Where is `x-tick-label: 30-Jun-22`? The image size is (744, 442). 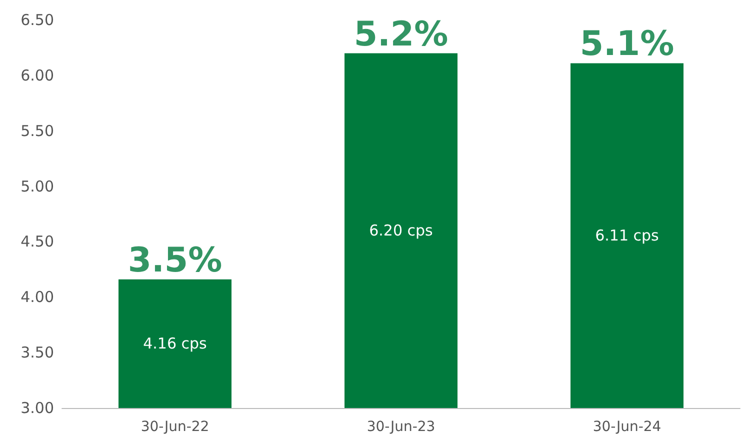
x-tick-label: 30-Jun-22 is located at coordinates (175, 427).